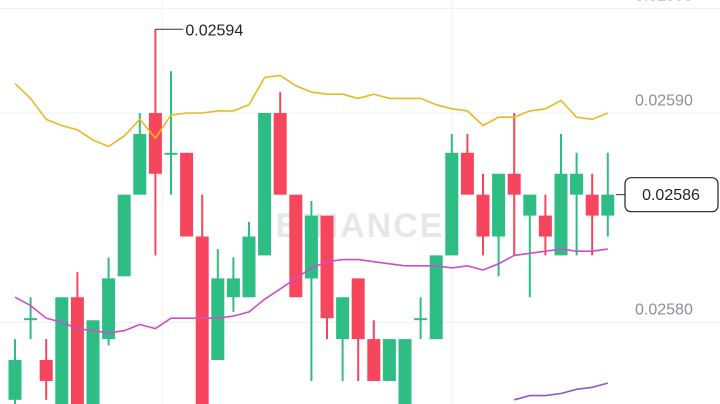  What do you see at coordinates (664, 100) in the screenshot?
I see `y-tick-label: 0.02590` at bounding box center [664, 100].